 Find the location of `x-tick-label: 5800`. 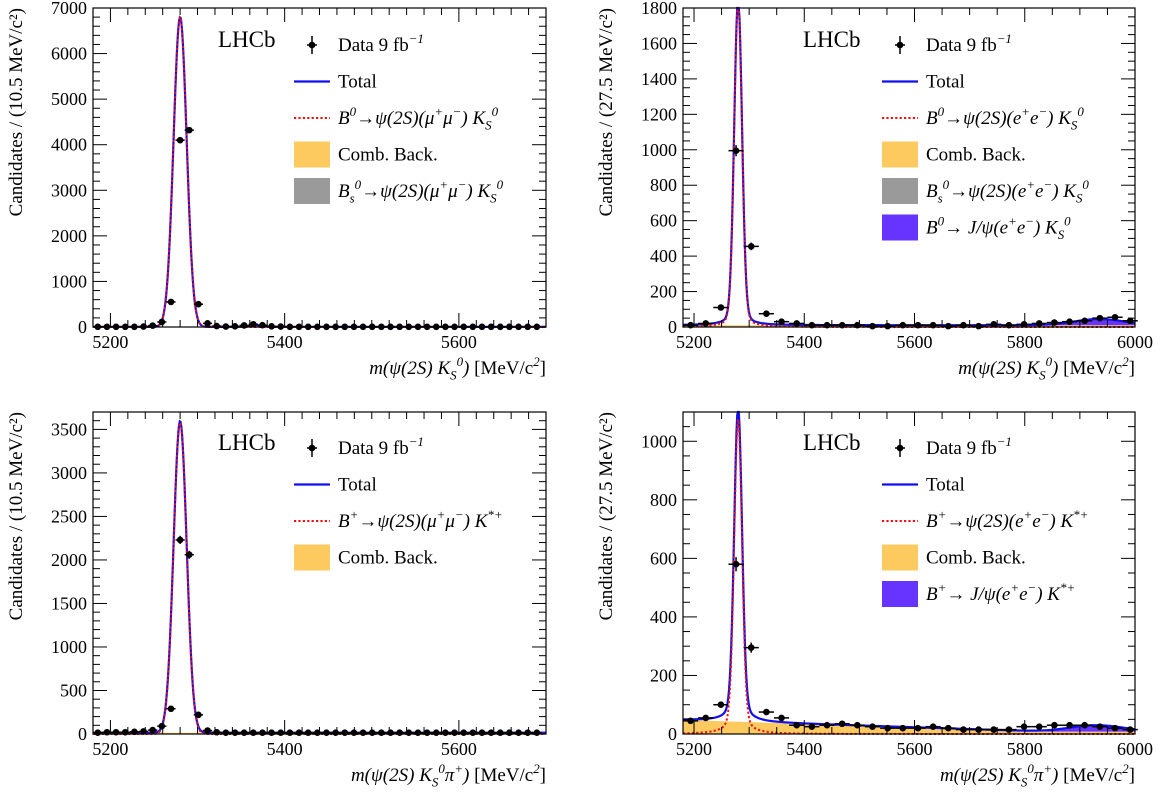

x-tick-label: 5800 is located at coordinates (1025, 749).